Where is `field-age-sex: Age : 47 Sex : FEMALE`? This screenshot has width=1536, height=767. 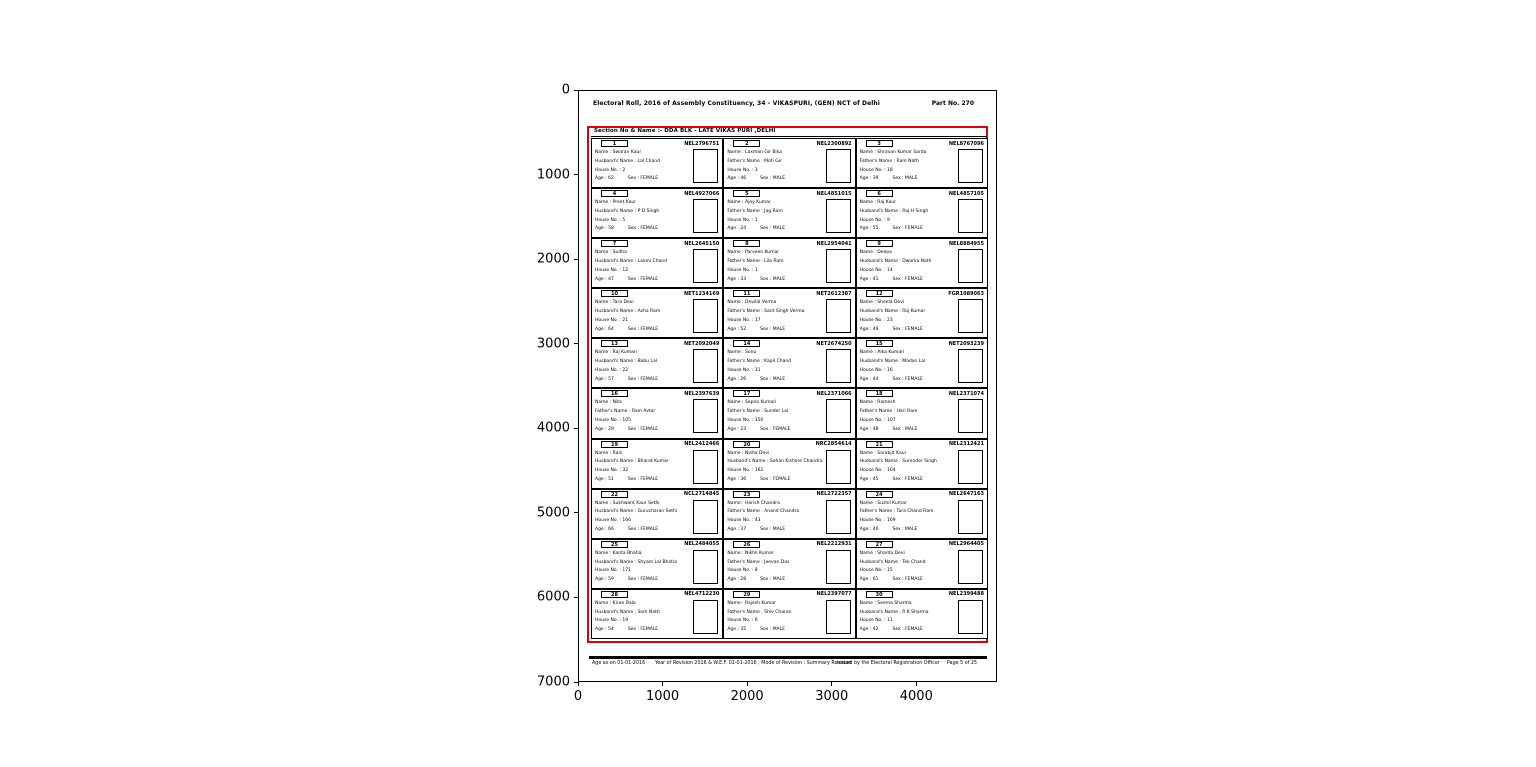
field-age-sex: Age : 47 Sex : FEMALE is located at coordinates (627, 279).